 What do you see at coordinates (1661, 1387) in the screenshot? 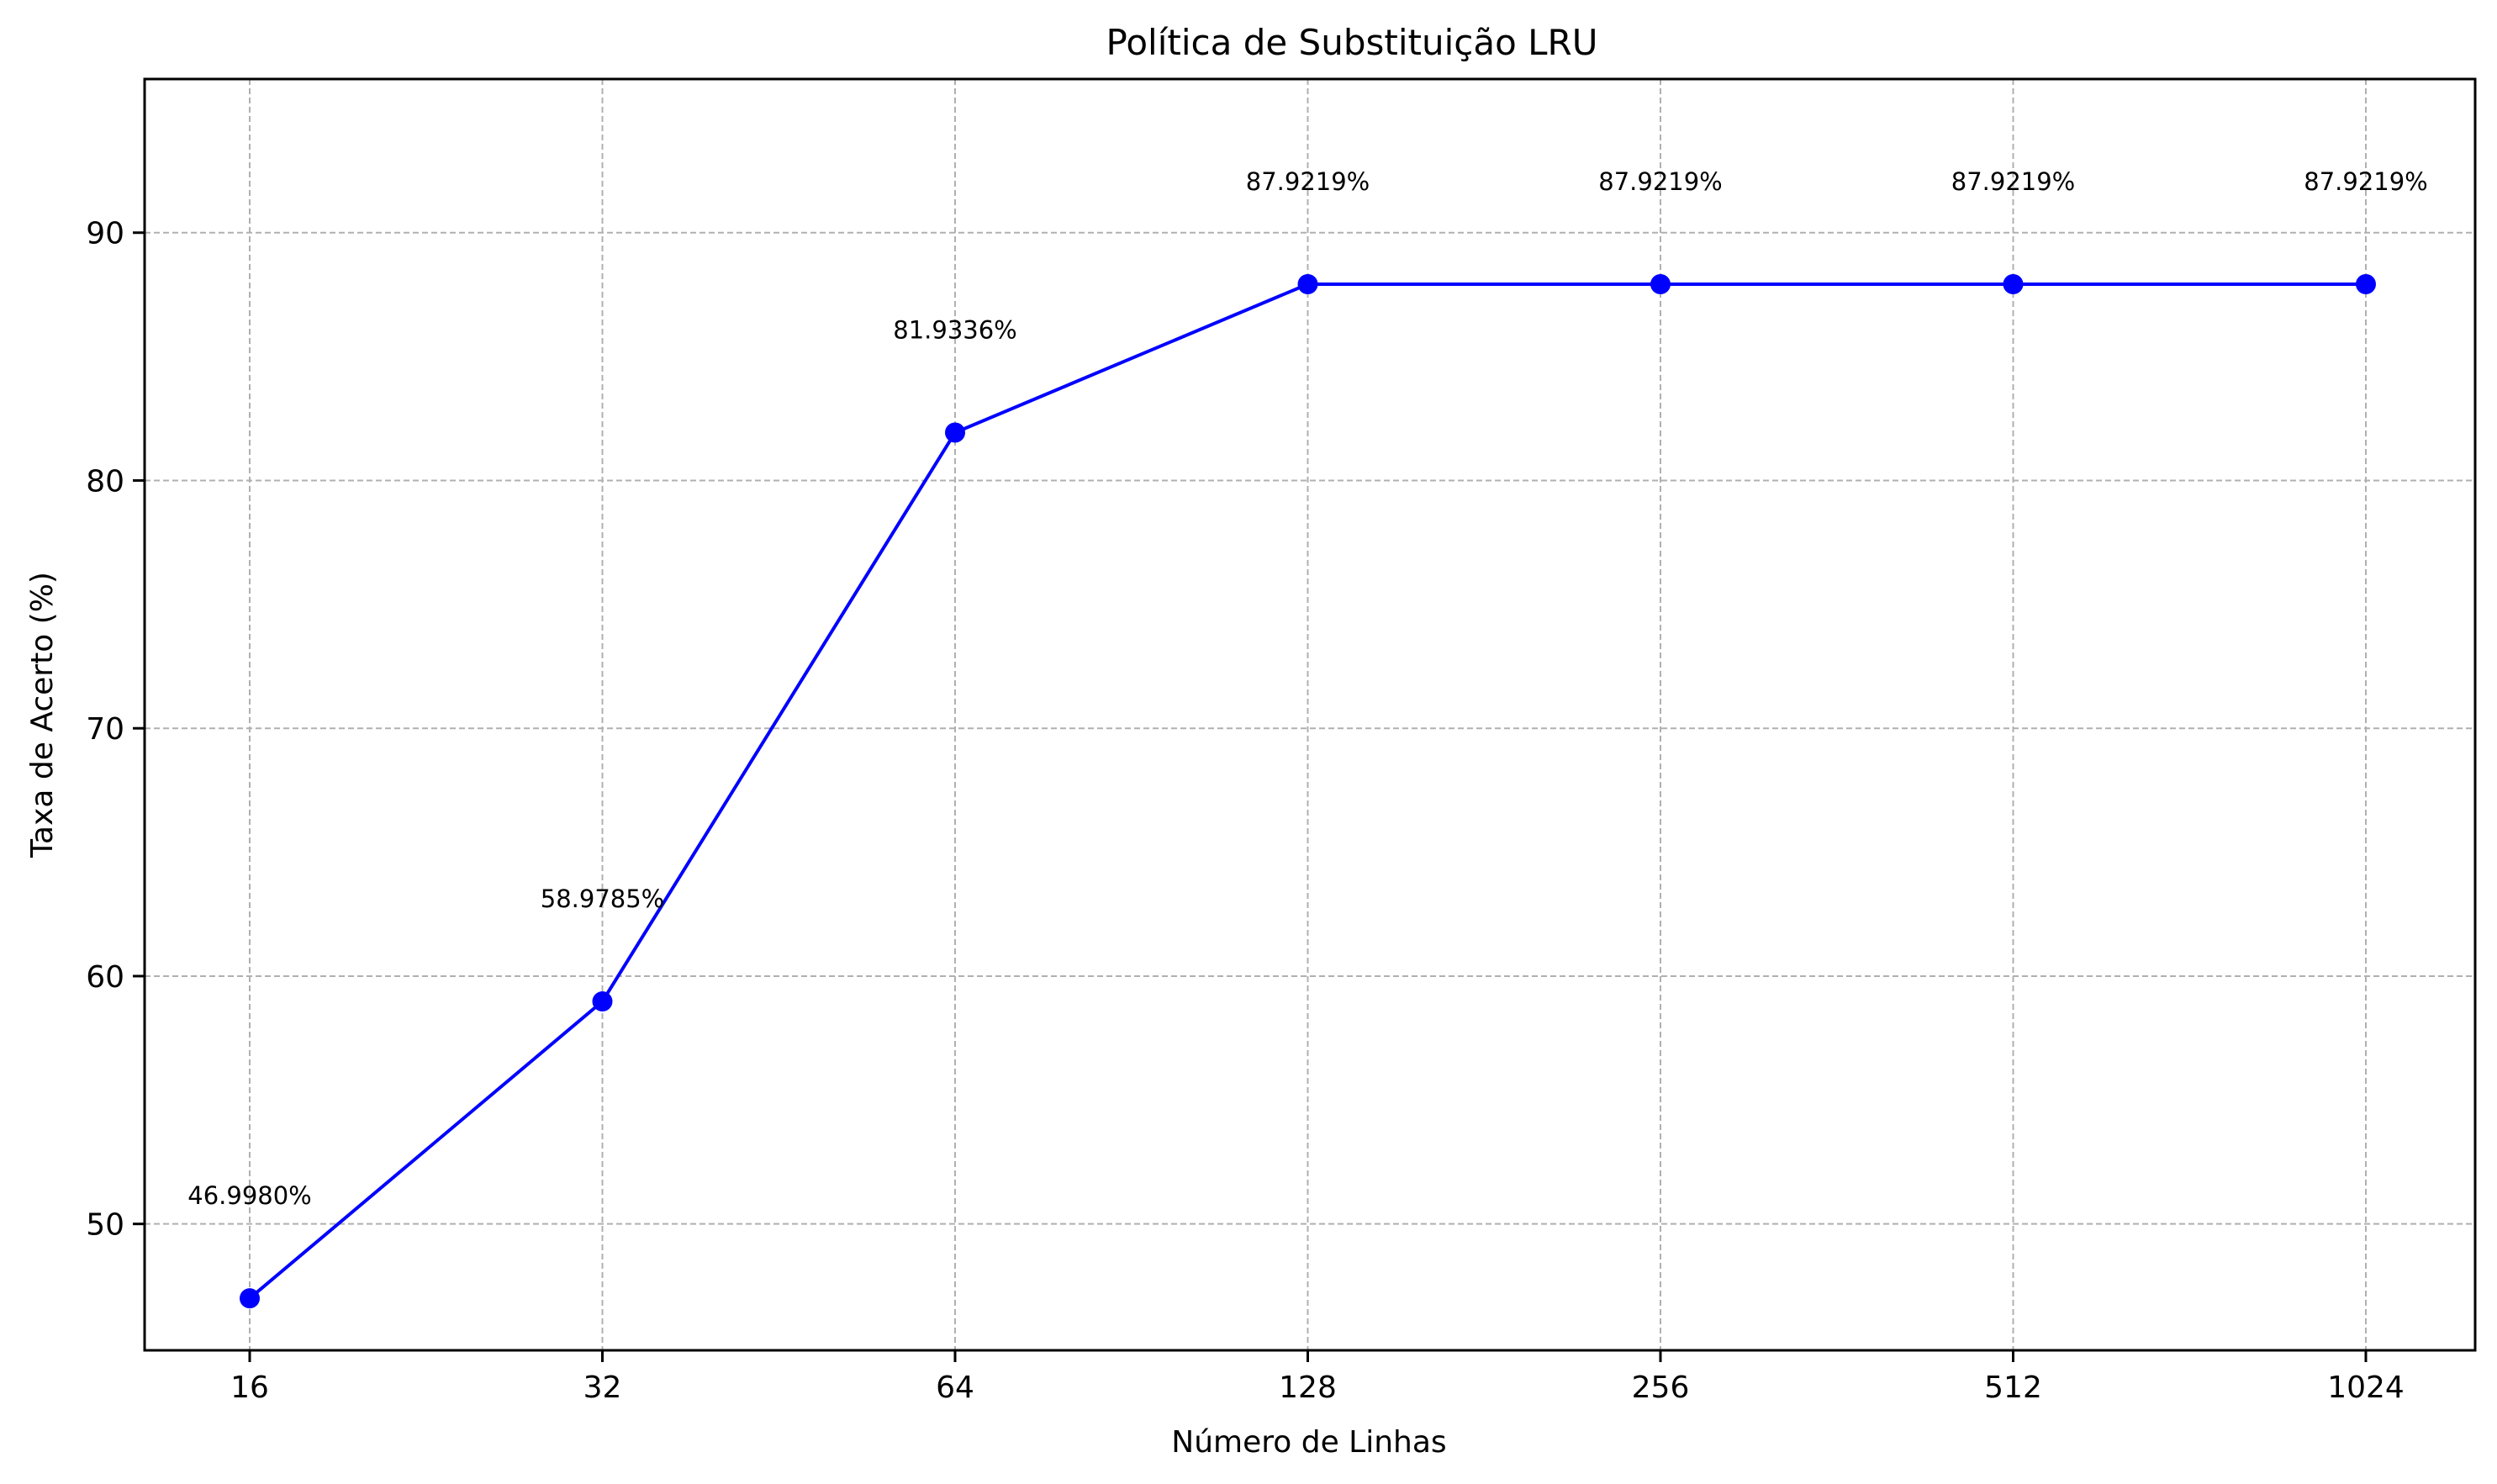
I see `x-tick-label: 256` at bounding box center [1661, 1387].